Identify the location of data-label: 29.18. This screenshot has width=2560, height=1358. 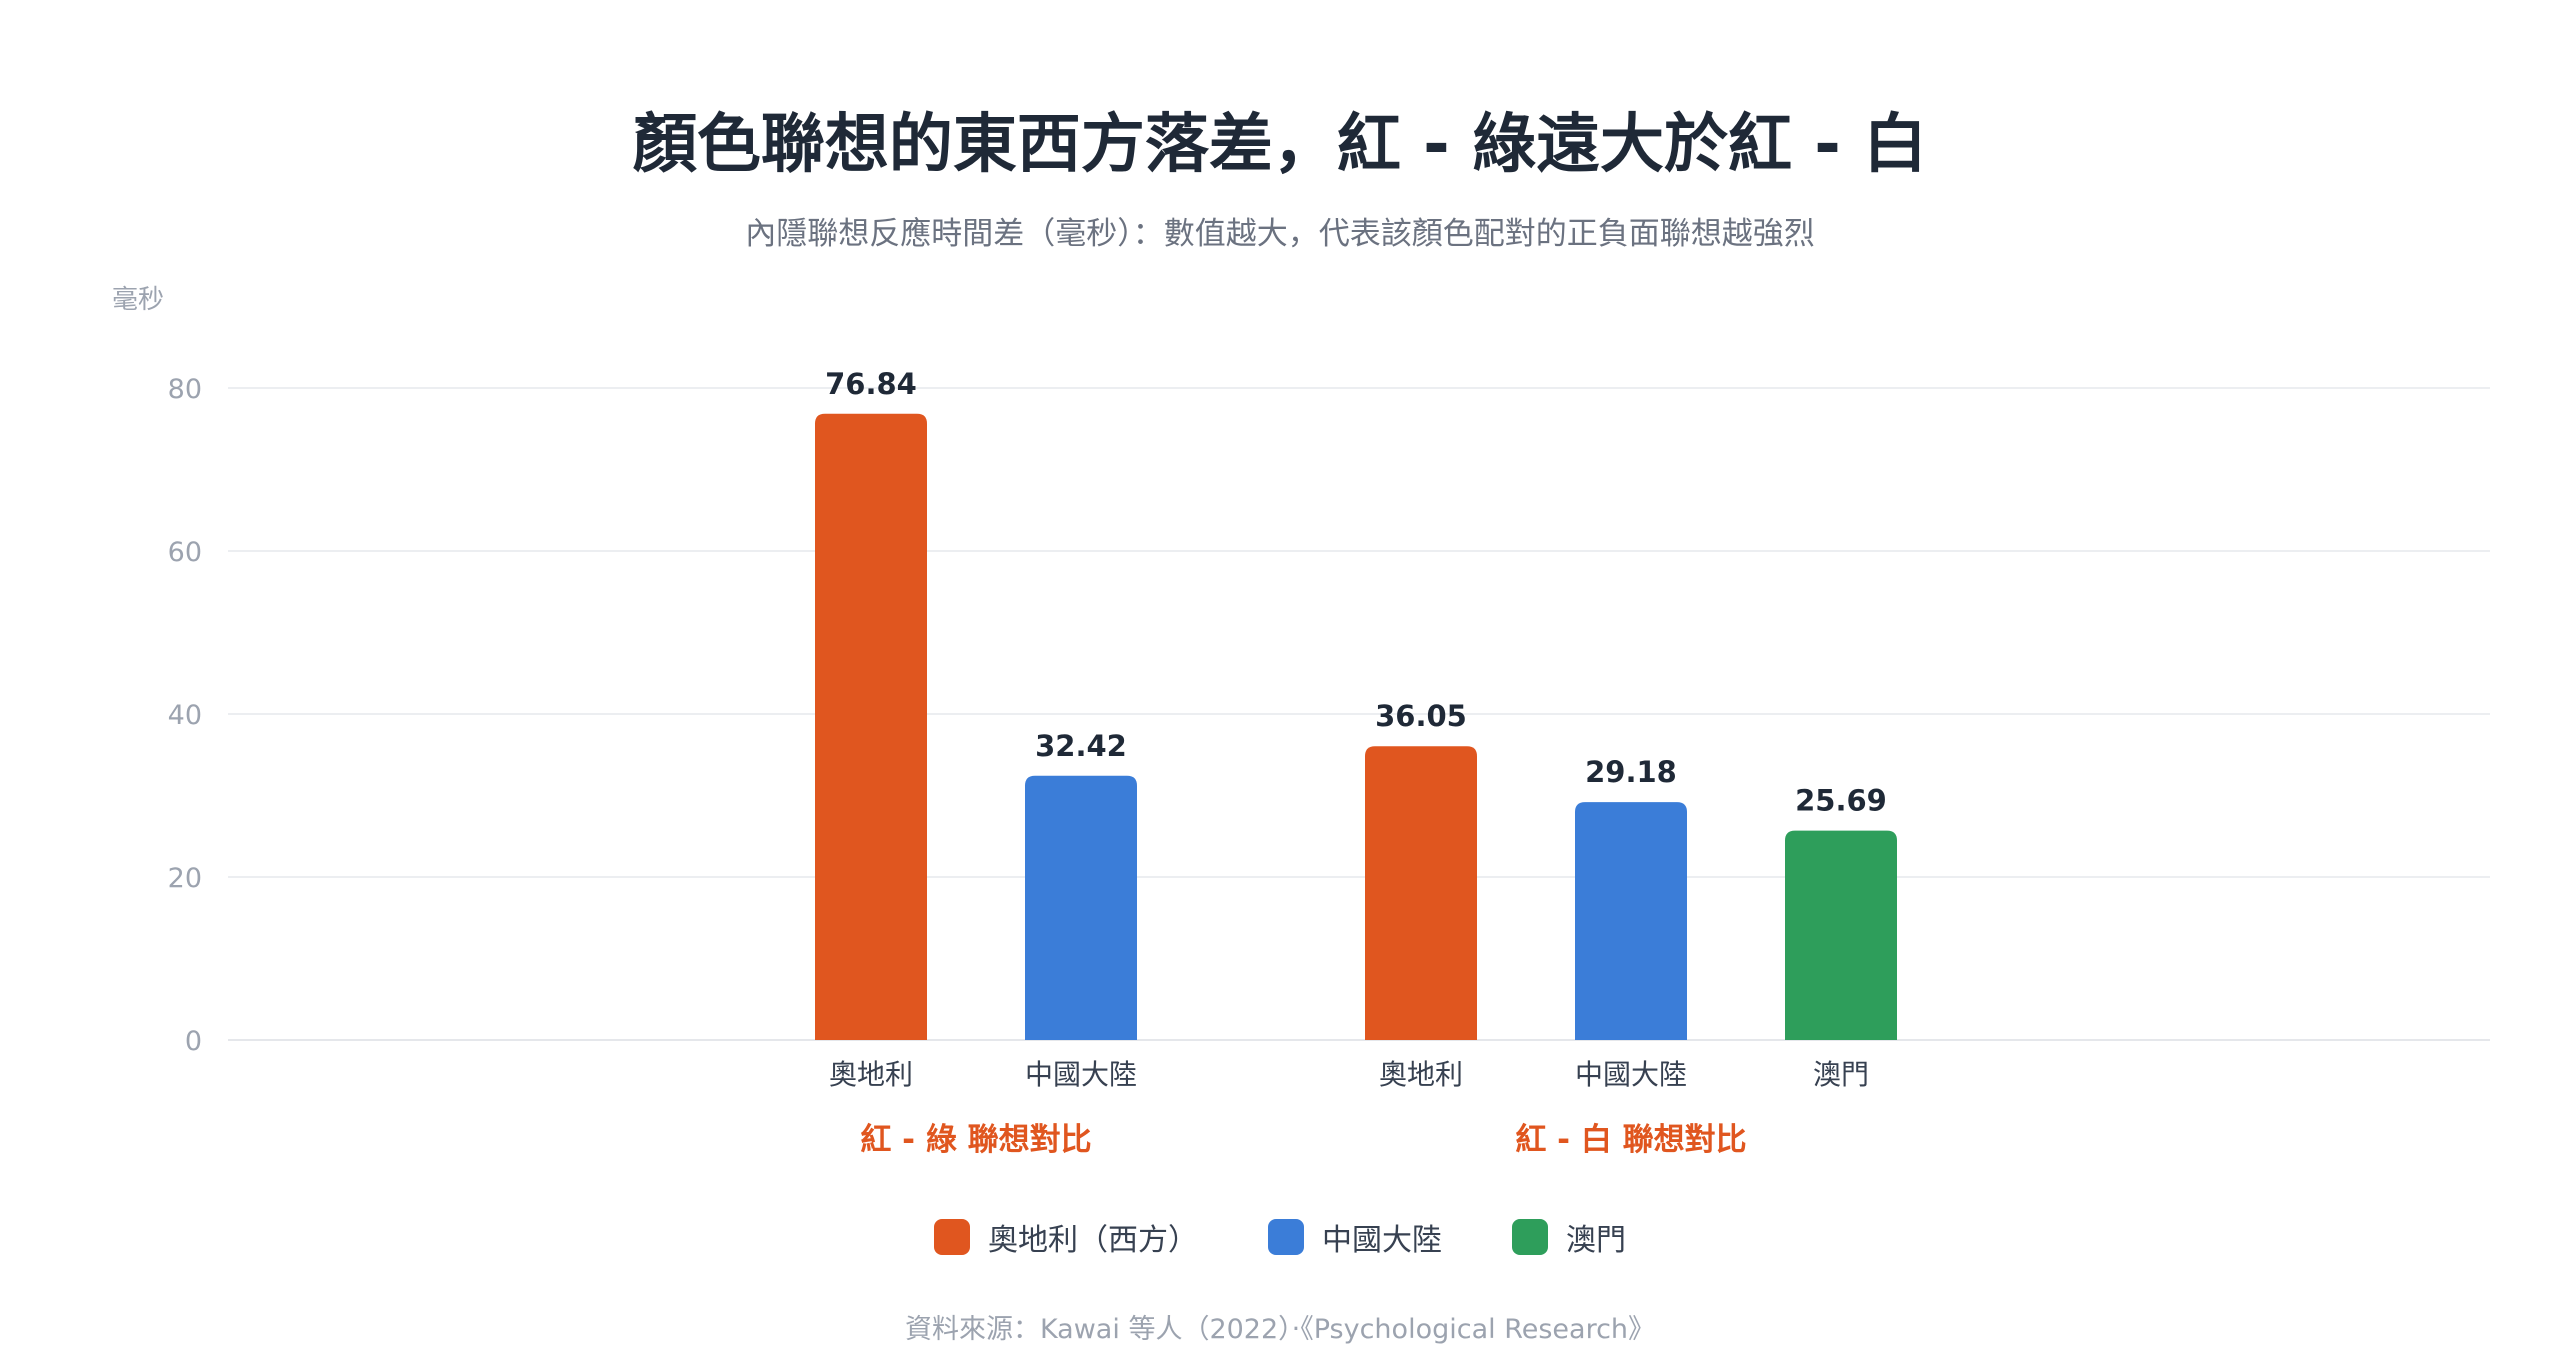
(1631, 772).